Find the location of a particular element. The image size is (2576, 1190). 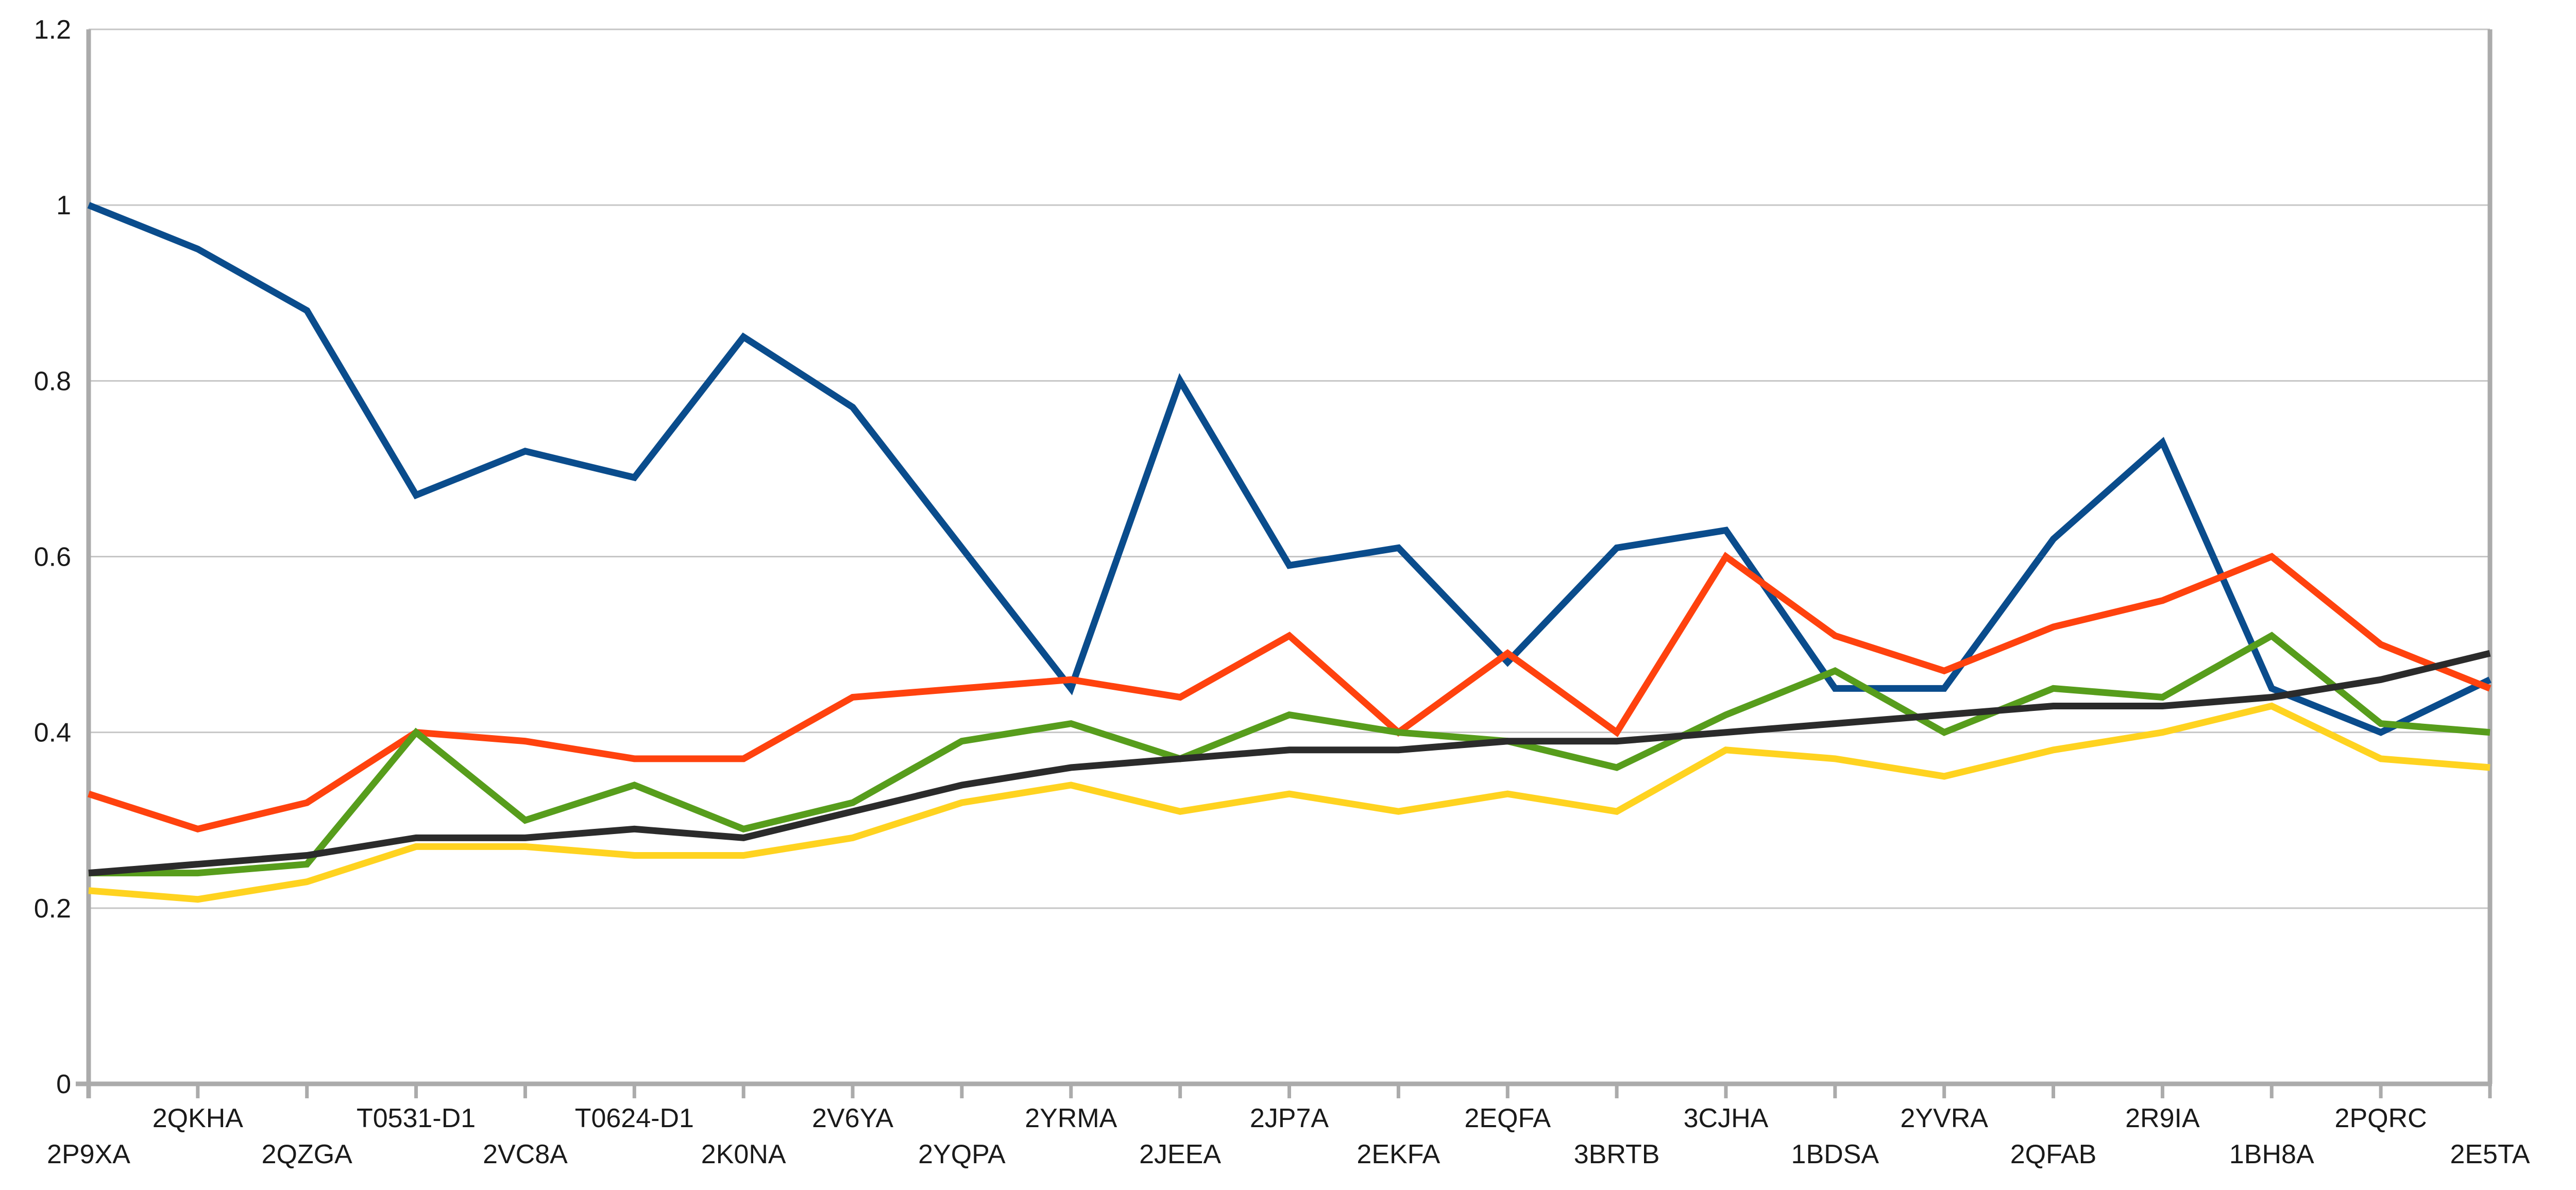

y-tick-label: 0.2 is located at coordinates (52, 909).